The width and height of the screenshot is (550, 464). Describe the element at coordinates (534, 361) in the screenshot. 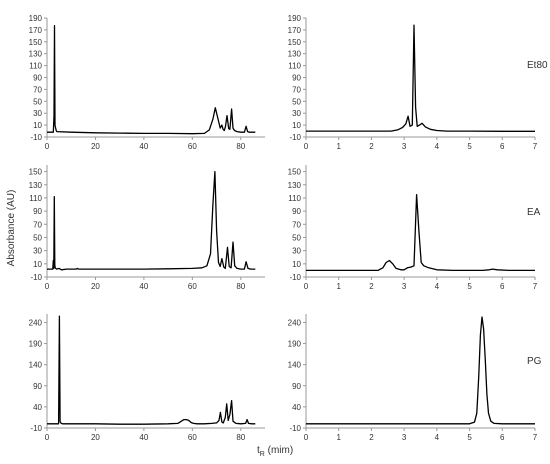

I see `row-label-pg: PG` at that location.